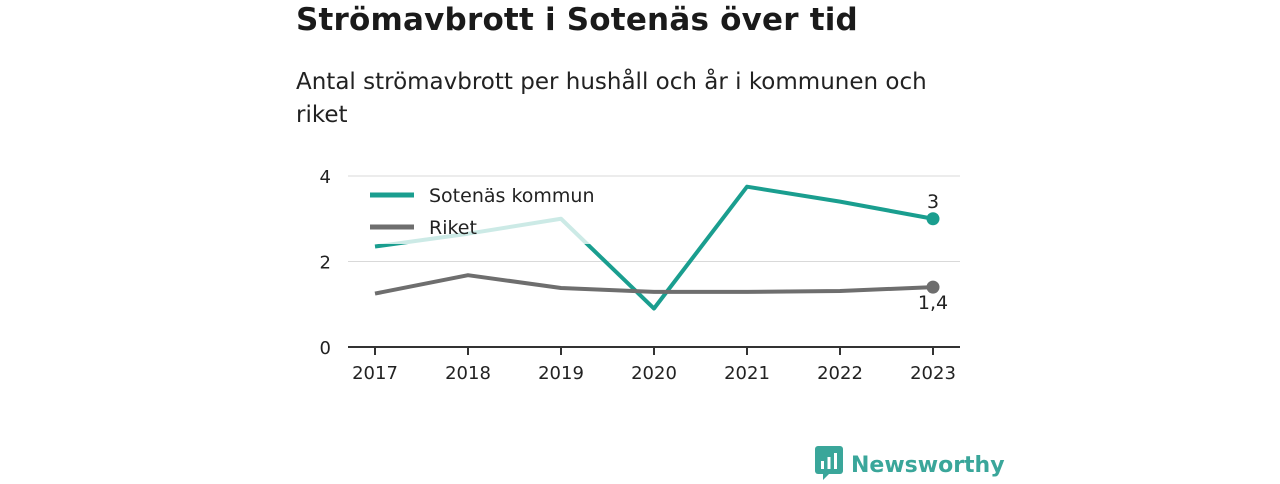 Image resolution: width=1280 pixels, height=484 pixels. I want to click on legend-background, so click(483, 212).